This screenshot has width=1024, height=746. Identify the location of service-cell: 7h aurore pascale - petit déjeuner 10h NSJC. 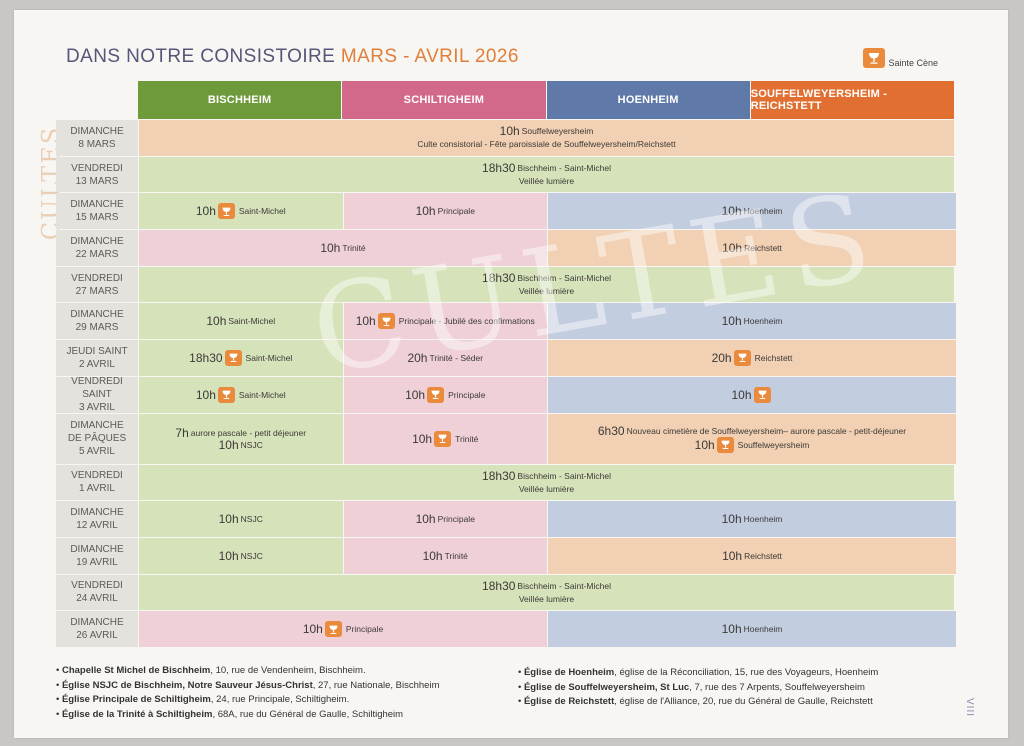
(241, 438).